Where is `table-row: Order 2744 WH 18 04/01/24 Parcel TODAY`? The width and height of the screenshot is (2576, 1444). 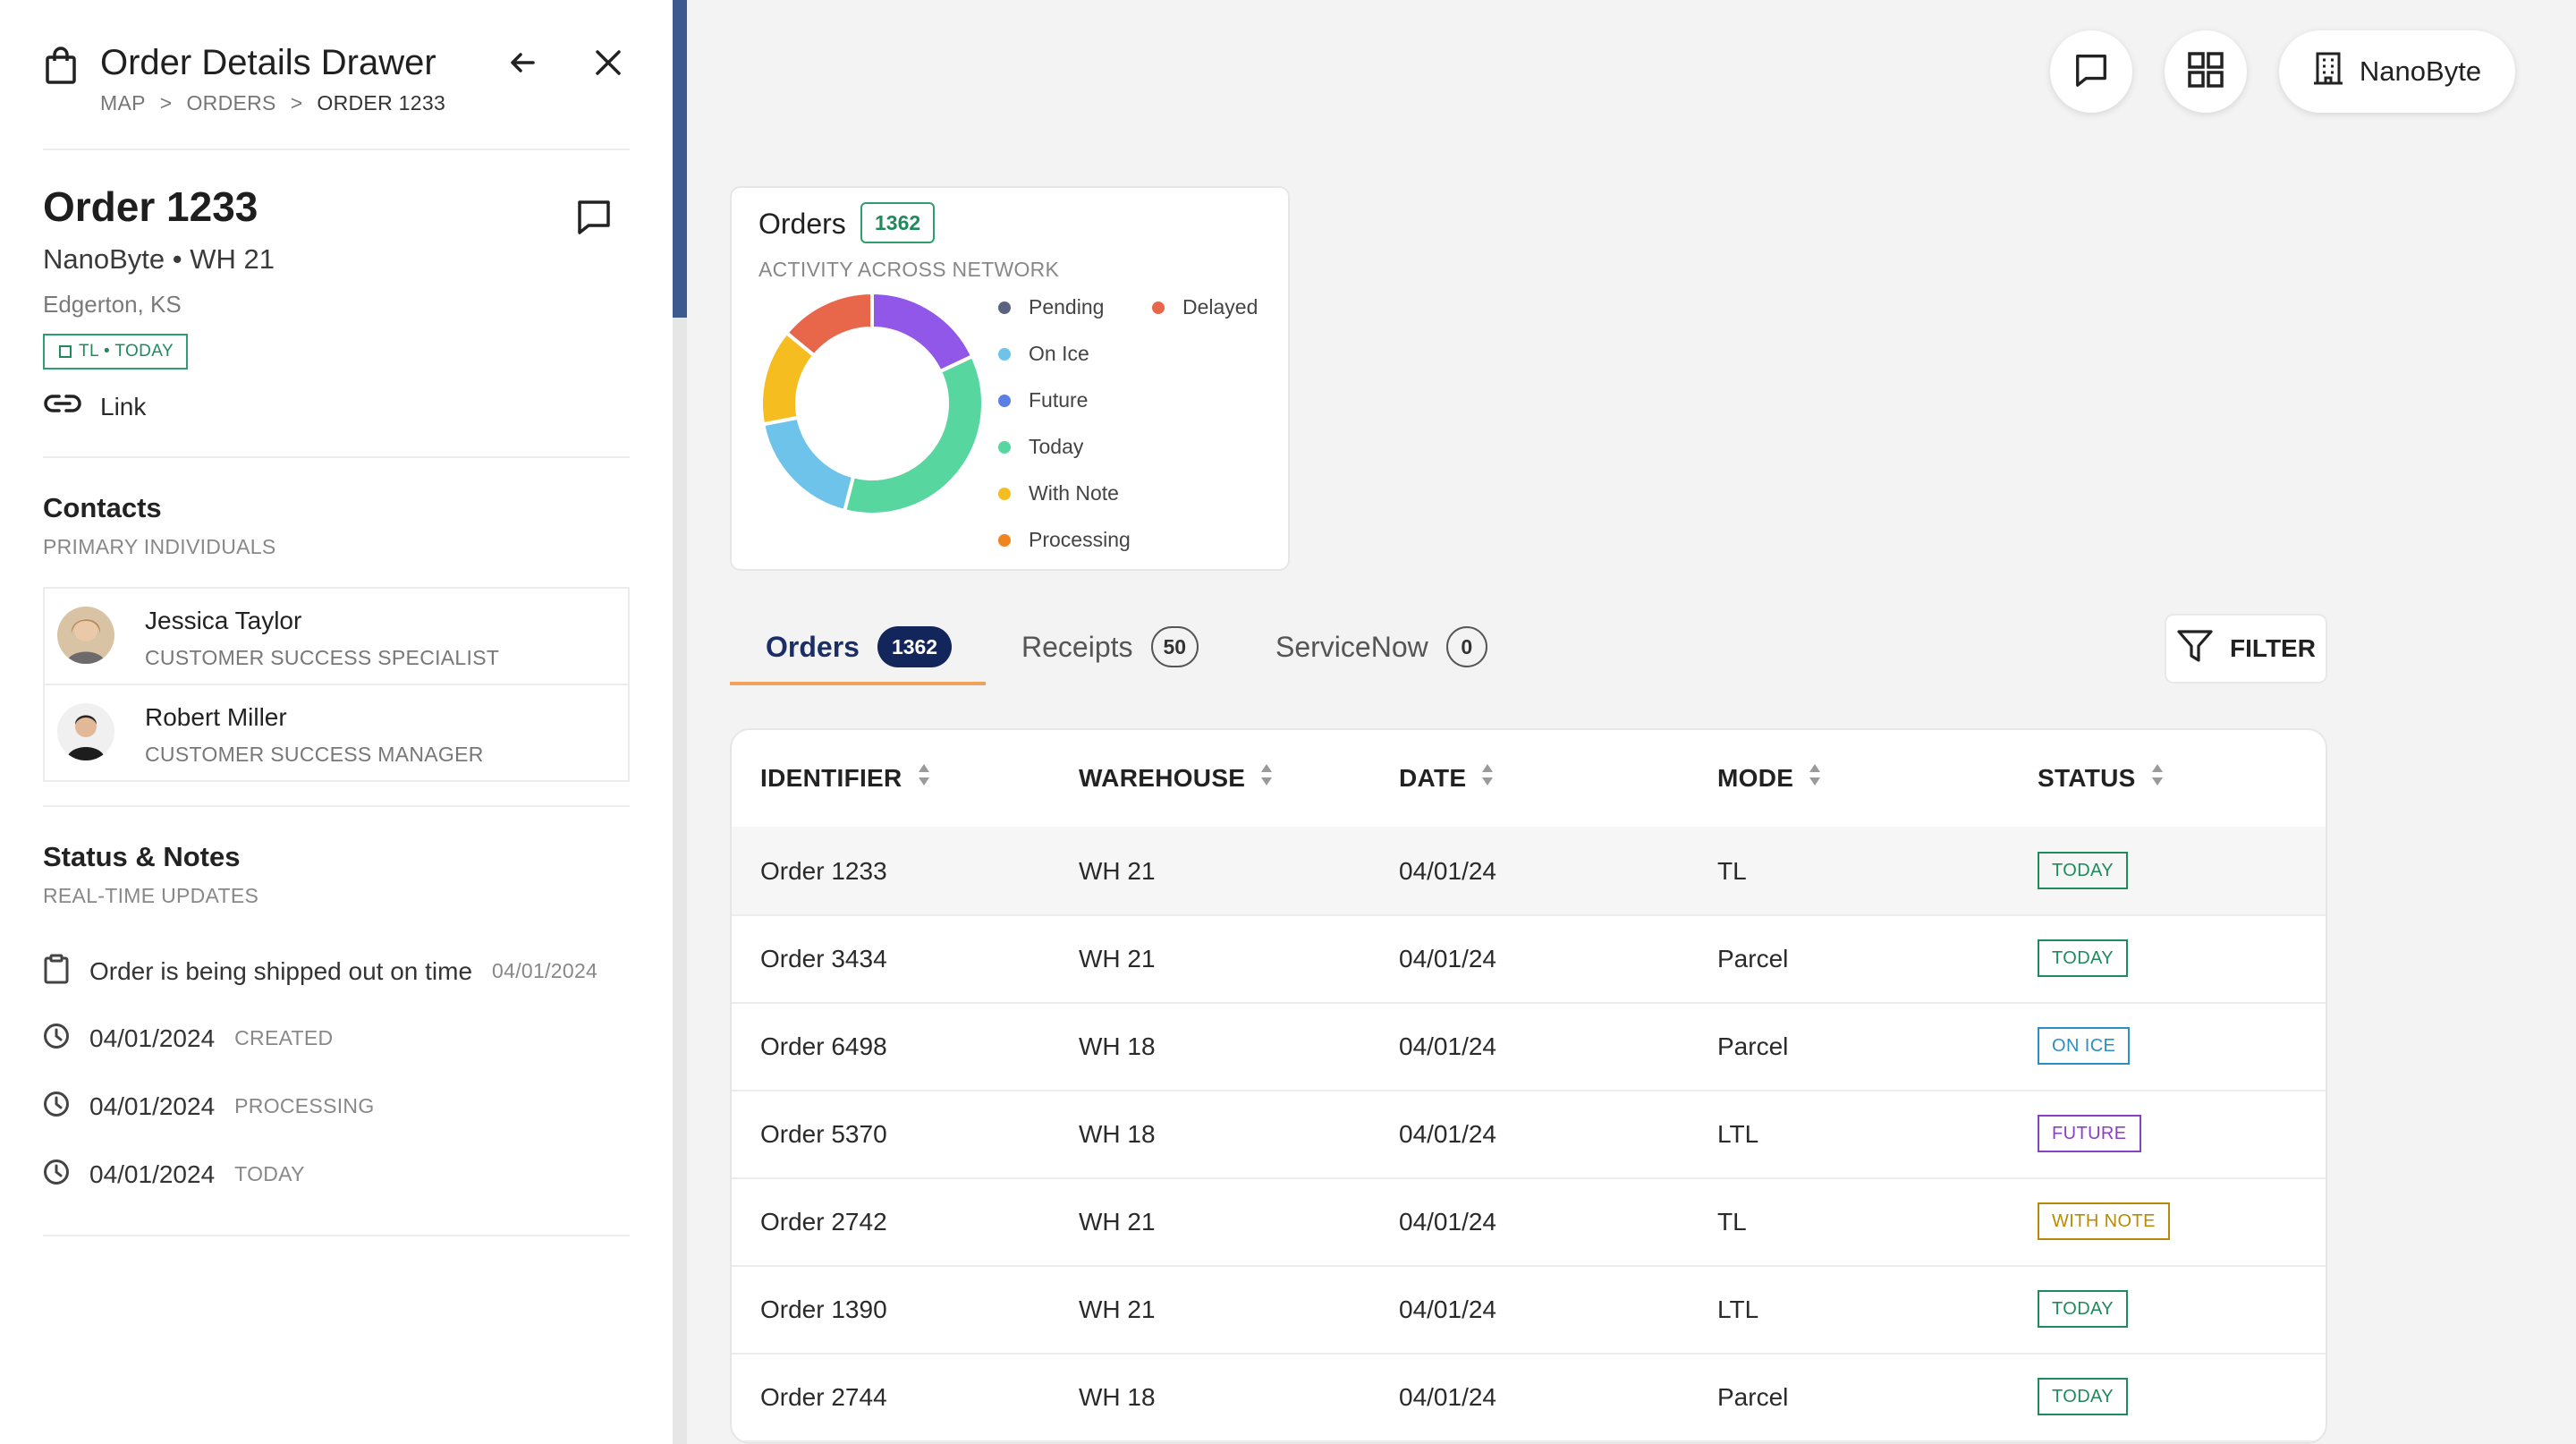 table-row: Order 2744 WH 18 04/01/24 Parcel TODAY is located at coordinates (1529, 1397).